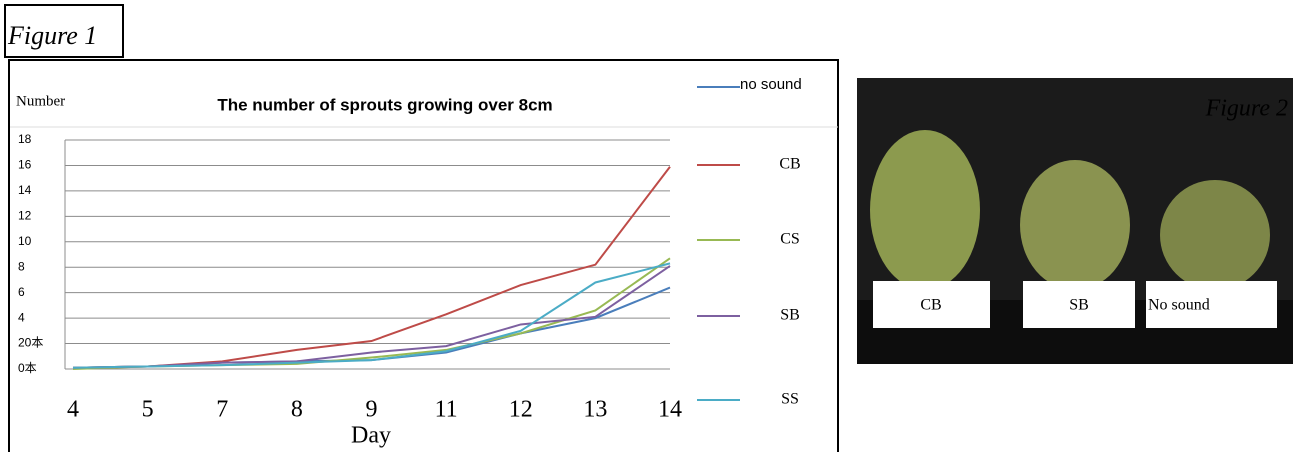 This screenshot has height=452, width=1297. Describe the element at coordinates (446, 410) in the screenshot. I see `x-tick-label: 11` at that location.